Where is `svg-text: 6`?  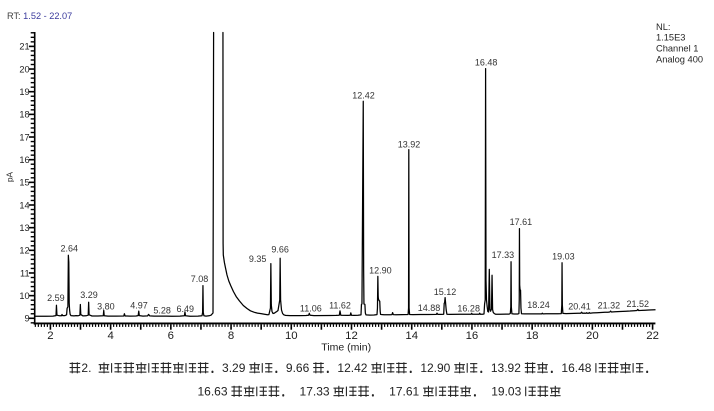 svg-text: 6 is located at coordinates (171, 336).